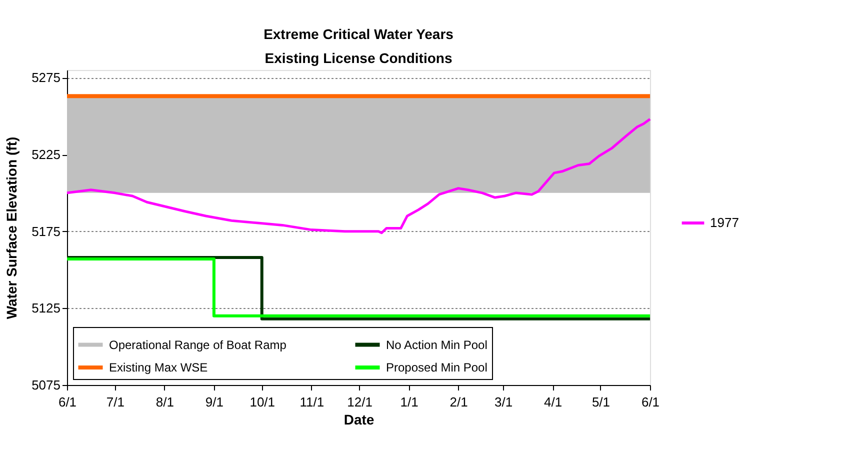 The image size is (860, 456). What do you see at coordinates (459, 402) in the screenshot?
I see `x-tick-label: 2/1` at bounding box center [459, 402].